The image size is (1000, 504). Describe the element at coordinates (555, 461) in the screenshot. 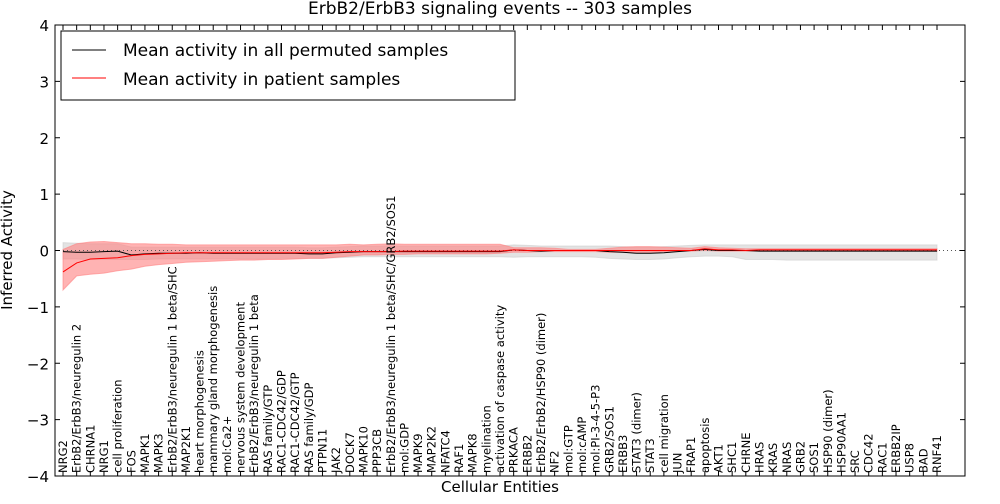

I see `x-tick-label: NF2` at that location.